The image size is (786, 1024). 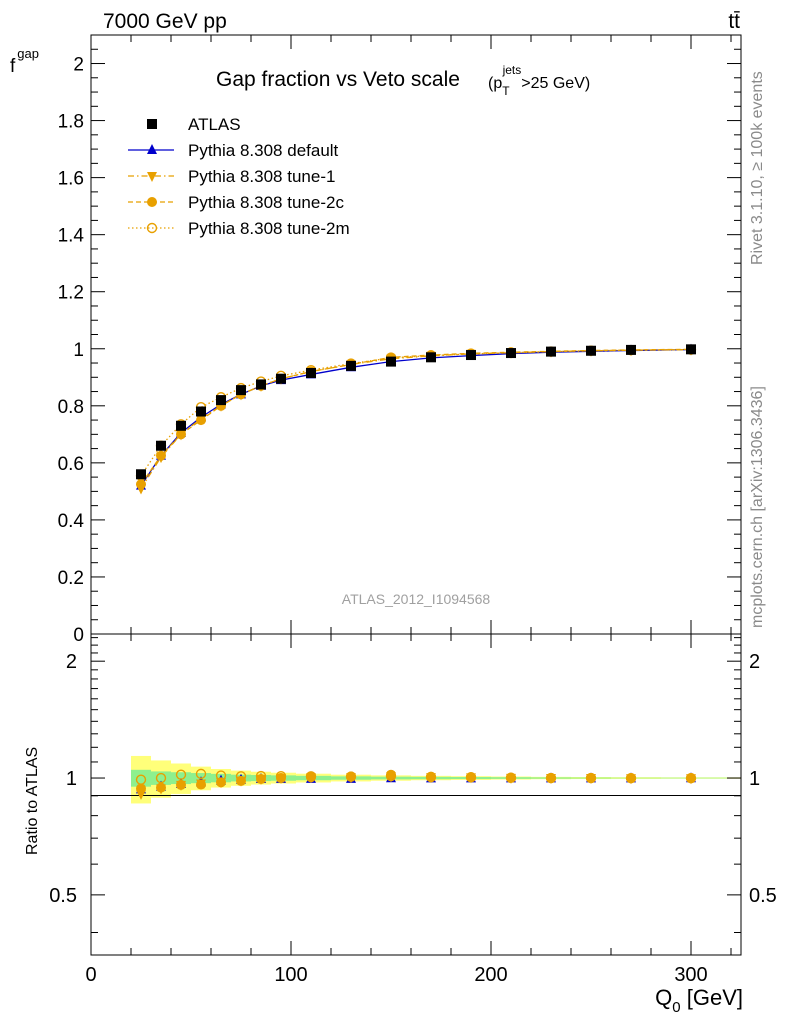 I want to click on watermark: ATLAS_2012_I1094568, so click(x=416, y=599).